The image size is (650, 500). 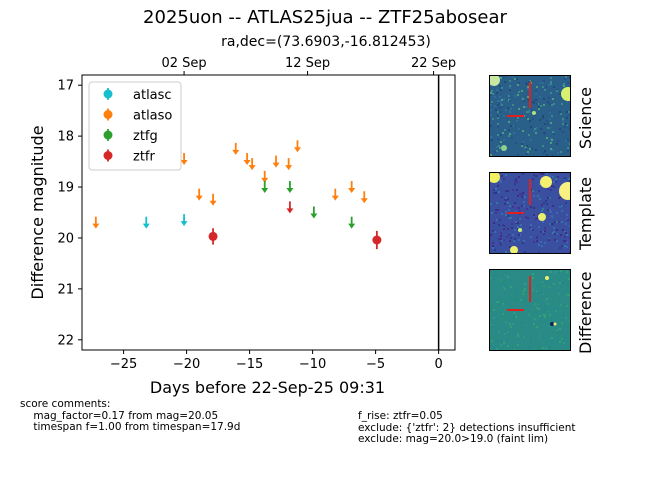 I want to click on difference-label: Difference, so click(x=585, y=312).